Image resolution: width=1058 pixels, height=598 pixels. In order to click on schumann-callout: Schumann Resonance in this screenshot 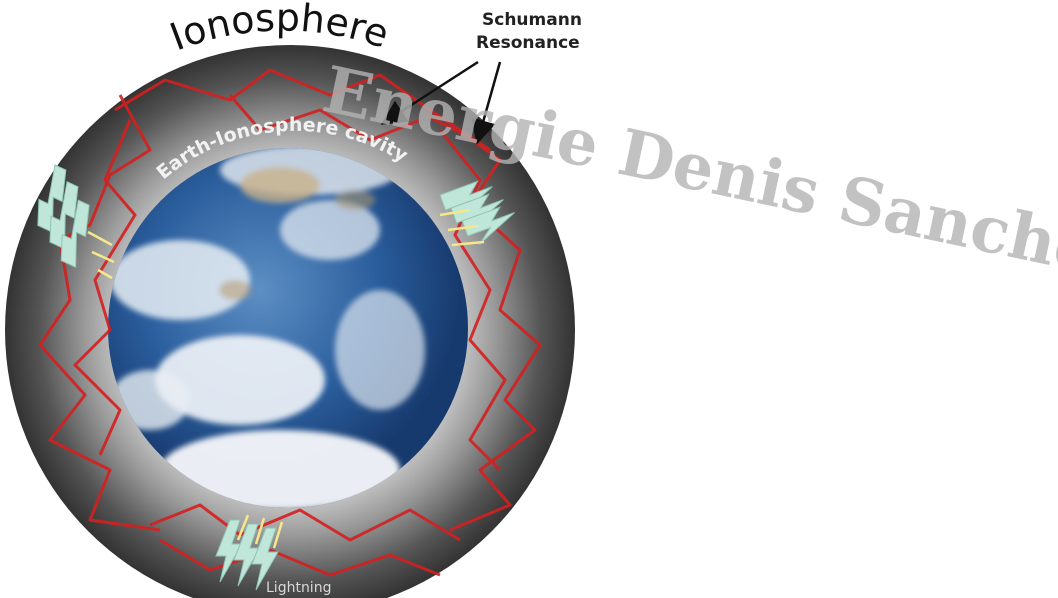, I will do `click(481, 77)`.